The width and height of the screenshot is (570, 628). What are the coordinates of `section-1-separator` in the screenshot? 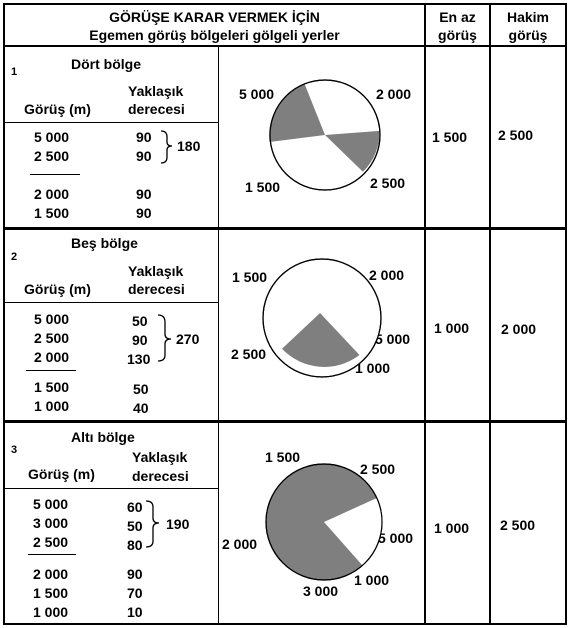 It's located at (55, 174).